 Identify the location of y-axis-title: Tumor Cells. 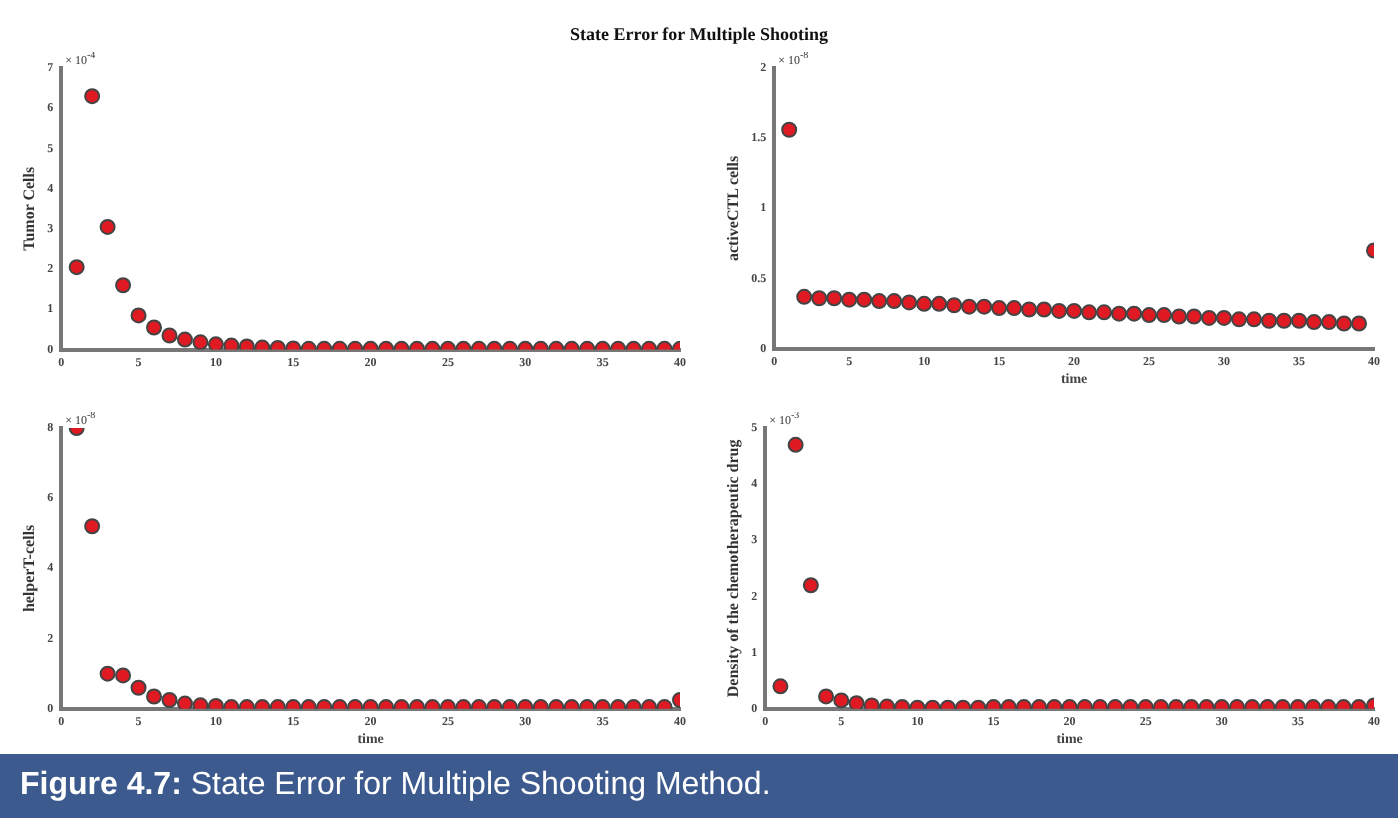
(28, 208).